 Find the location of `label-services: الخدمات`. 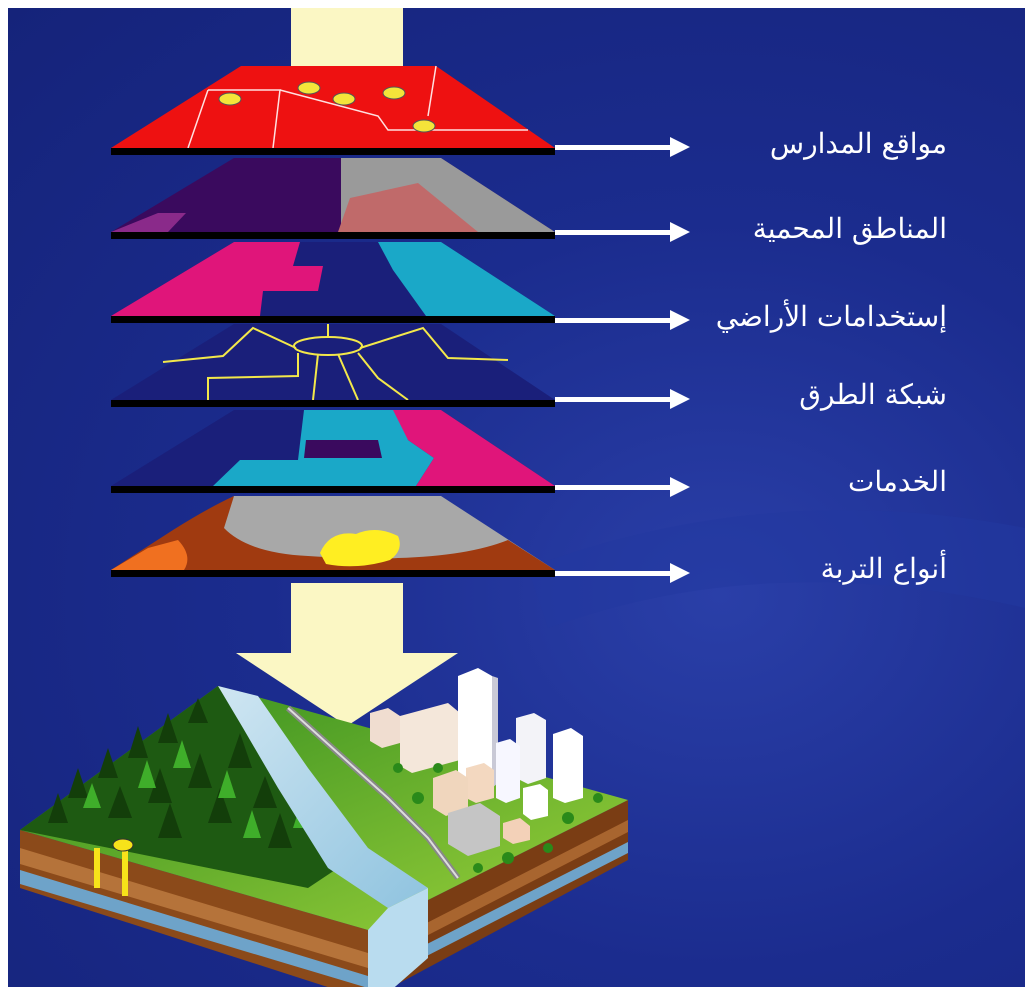

label-services: الخدمات is located at coordinates (897, 481).